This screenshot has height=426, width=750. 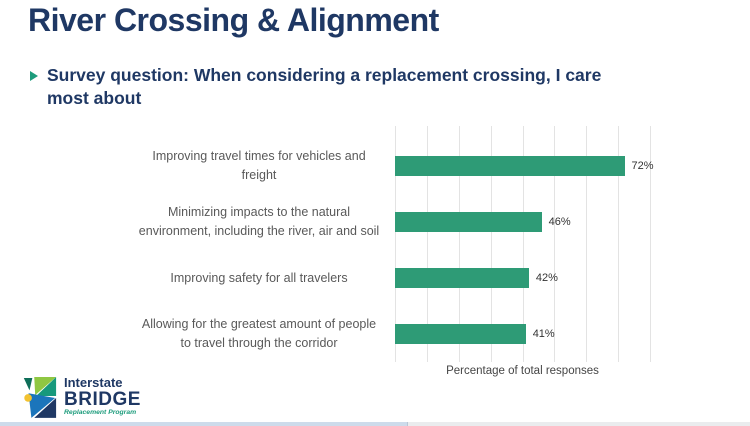 I want to click on horizontal-scrollbar-thumb, so click(x=204, y=424).